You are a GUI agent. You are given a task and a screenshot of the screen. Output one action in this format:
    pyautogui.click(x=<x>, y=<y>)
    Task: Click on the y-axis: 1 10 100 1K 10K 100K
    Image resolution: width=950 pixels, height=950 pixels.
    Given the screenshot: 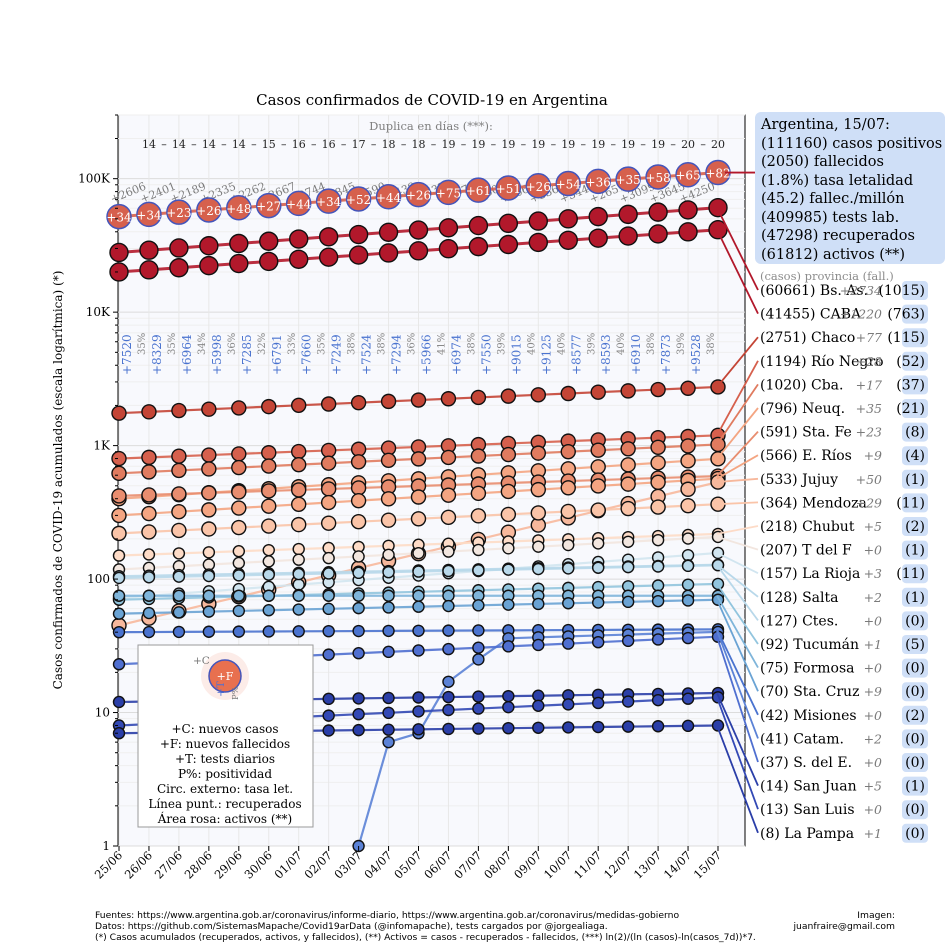 What is the action you would take?
    pyautogui.click(x=98, y=483)
    